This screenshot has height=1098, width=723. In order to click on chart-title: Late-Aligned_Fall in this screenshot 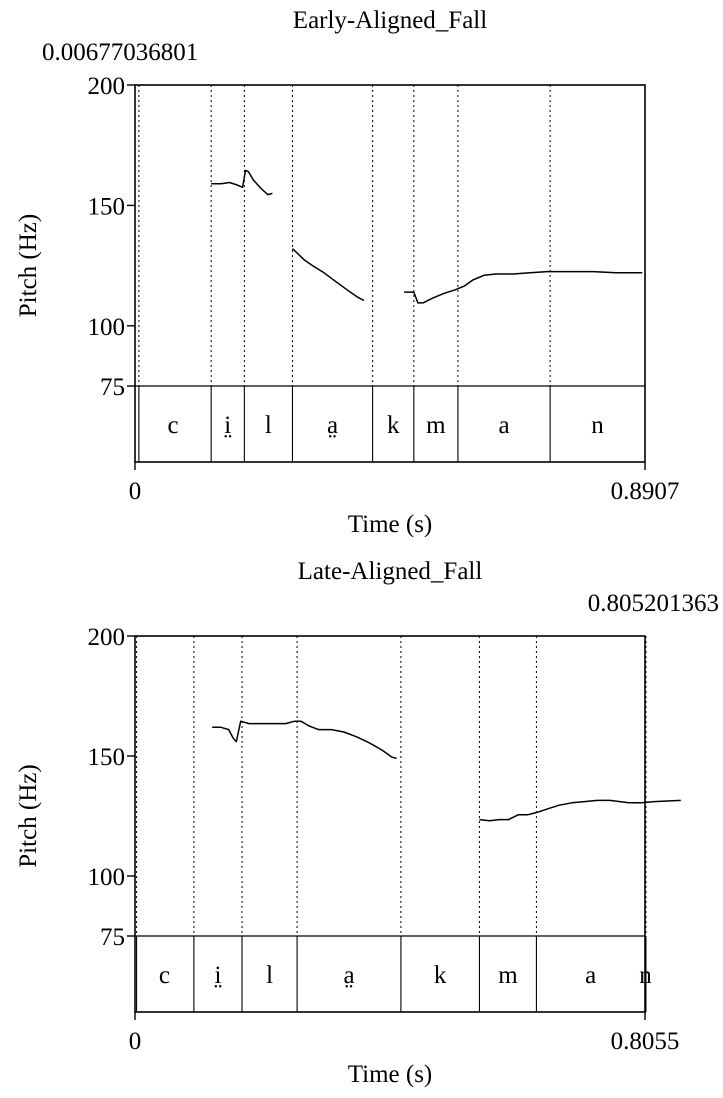, I will do `click(390, 571)`.